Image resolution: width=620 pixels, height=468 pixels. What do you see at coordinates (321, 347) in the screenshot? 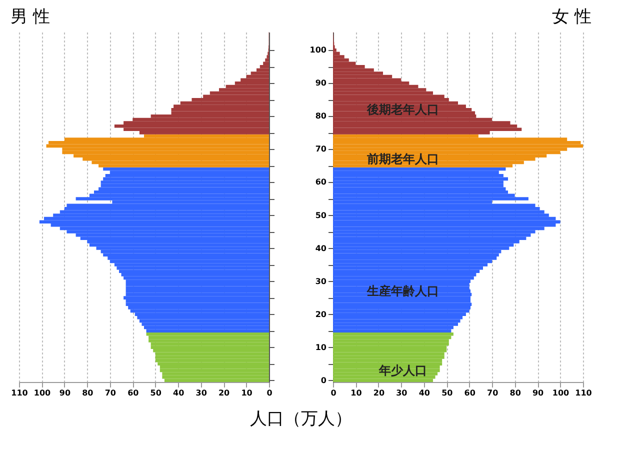
I see `y-tick-label: 10` at bounding box center [321, 347].